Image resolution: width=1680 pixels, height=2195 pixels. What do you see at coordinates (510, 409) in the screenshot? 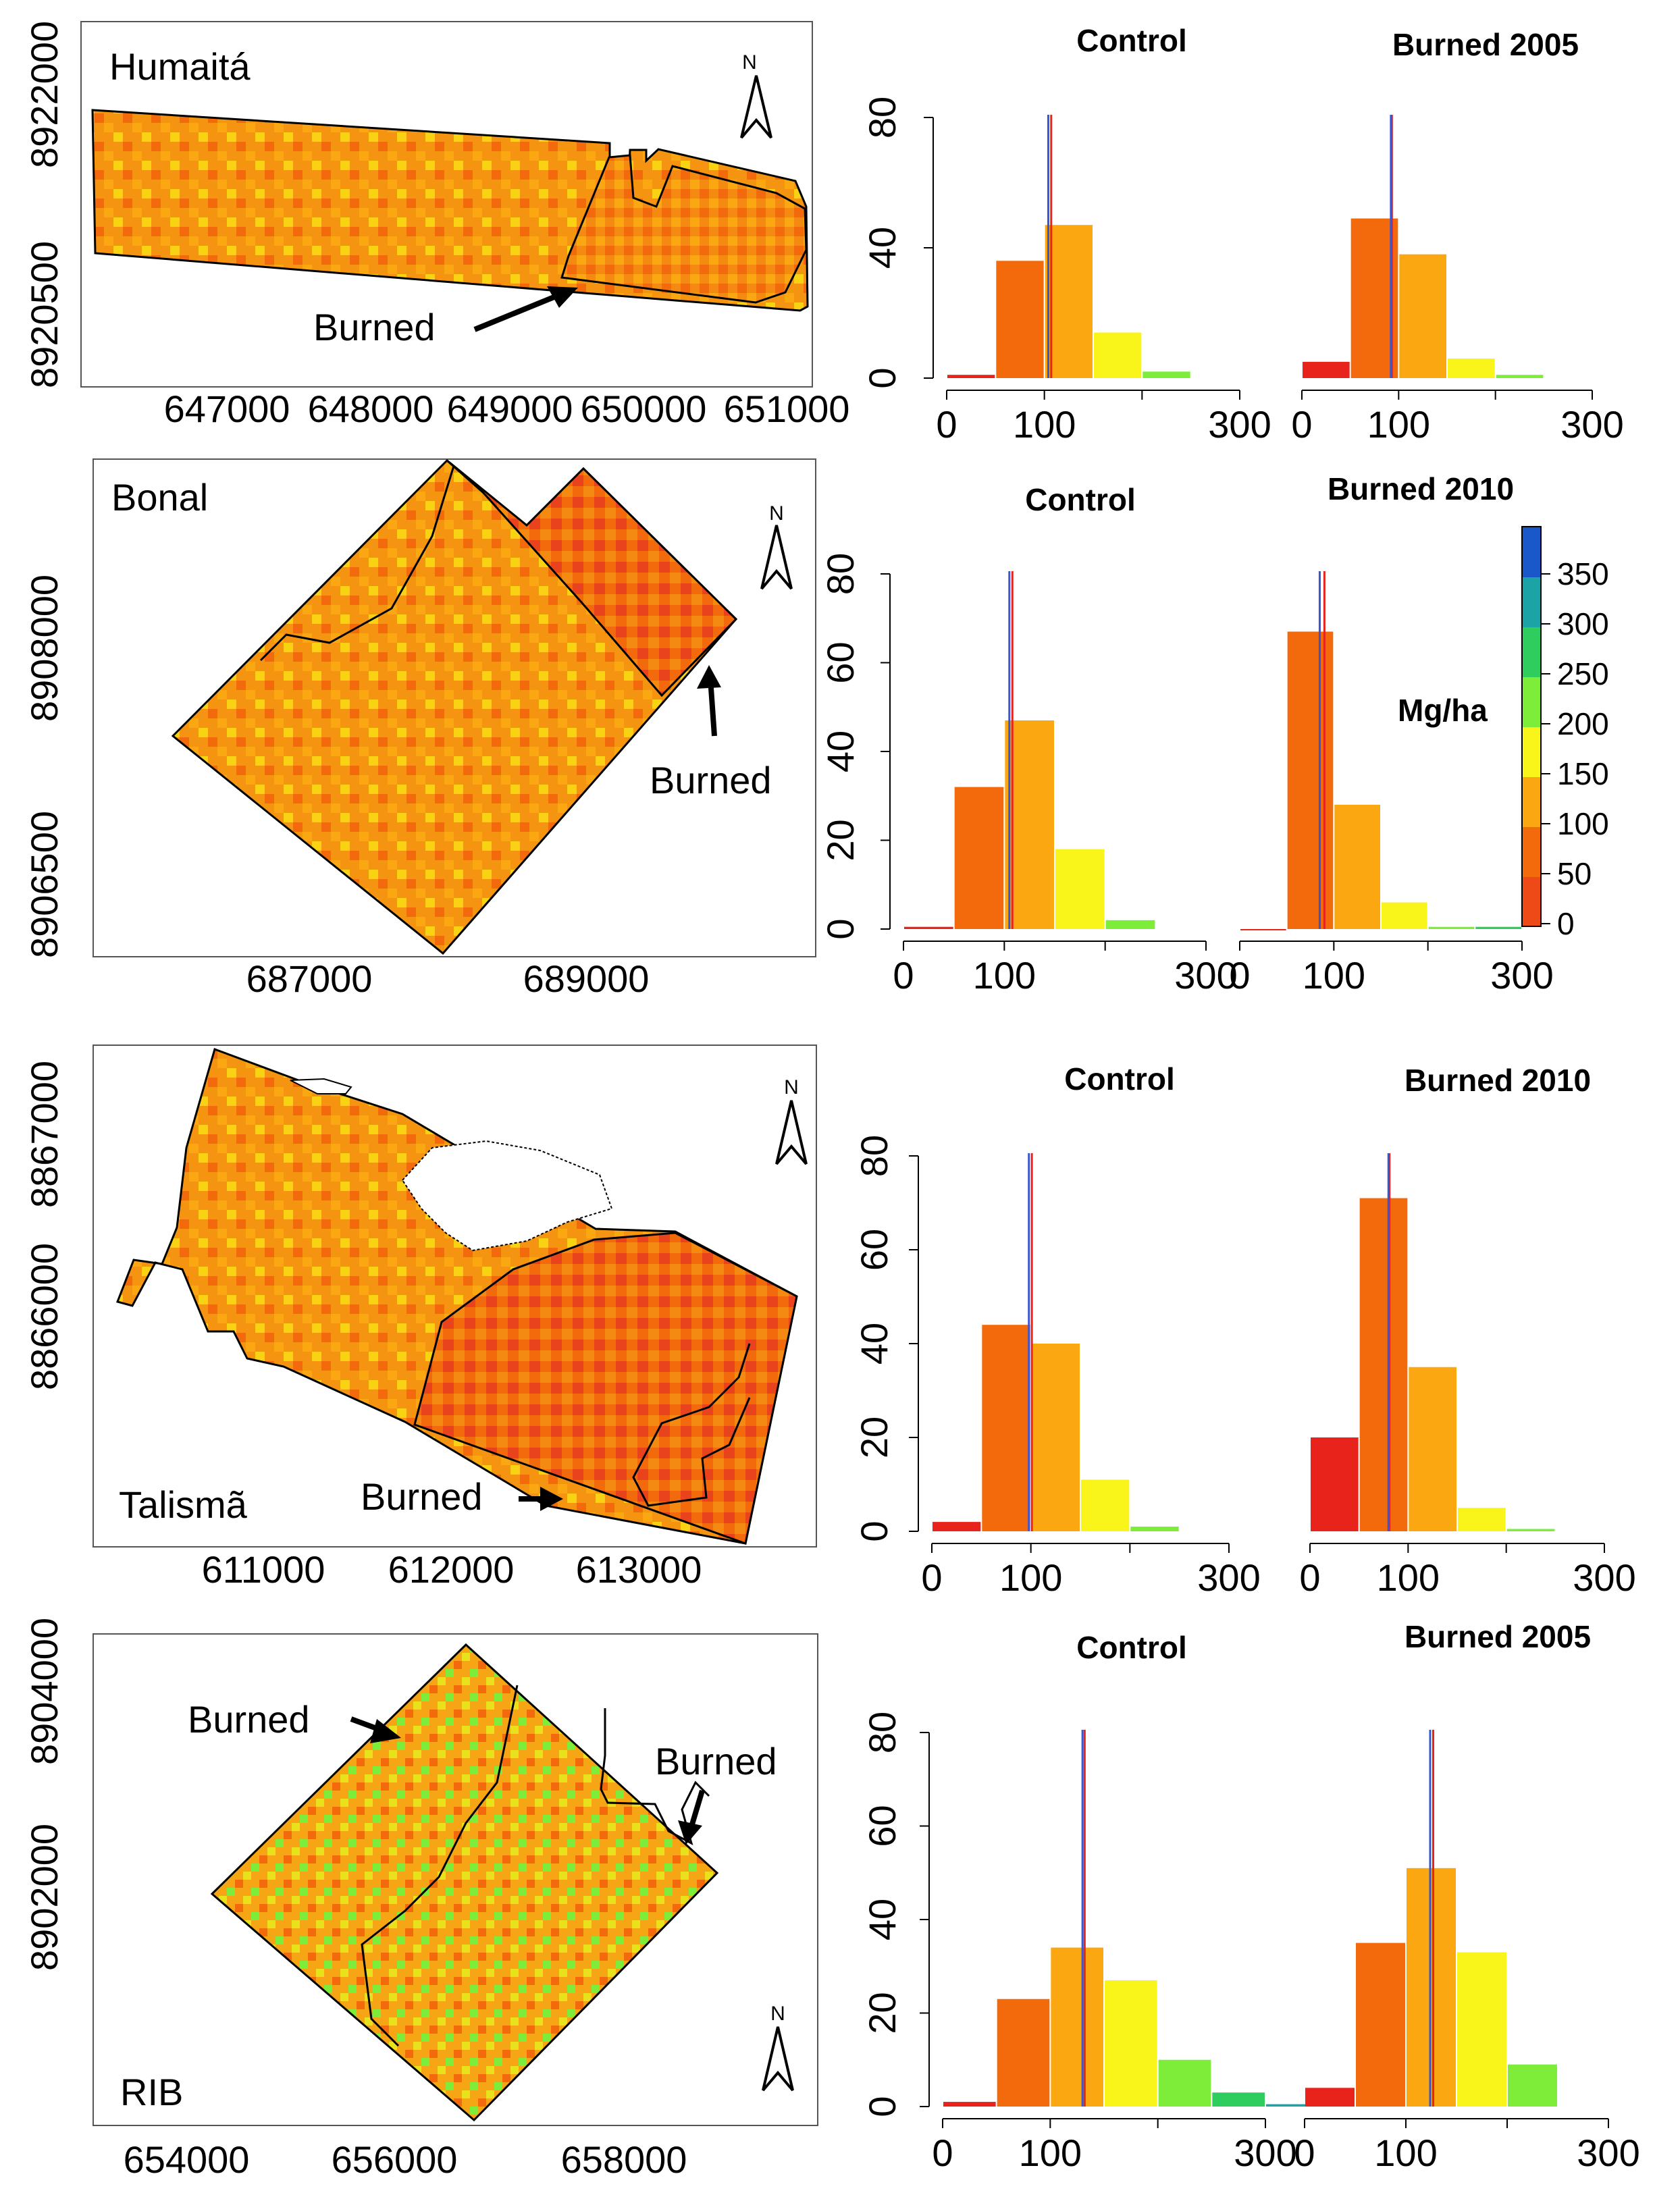
I see `x-tick: 649000` at bounding box center [510, 409].